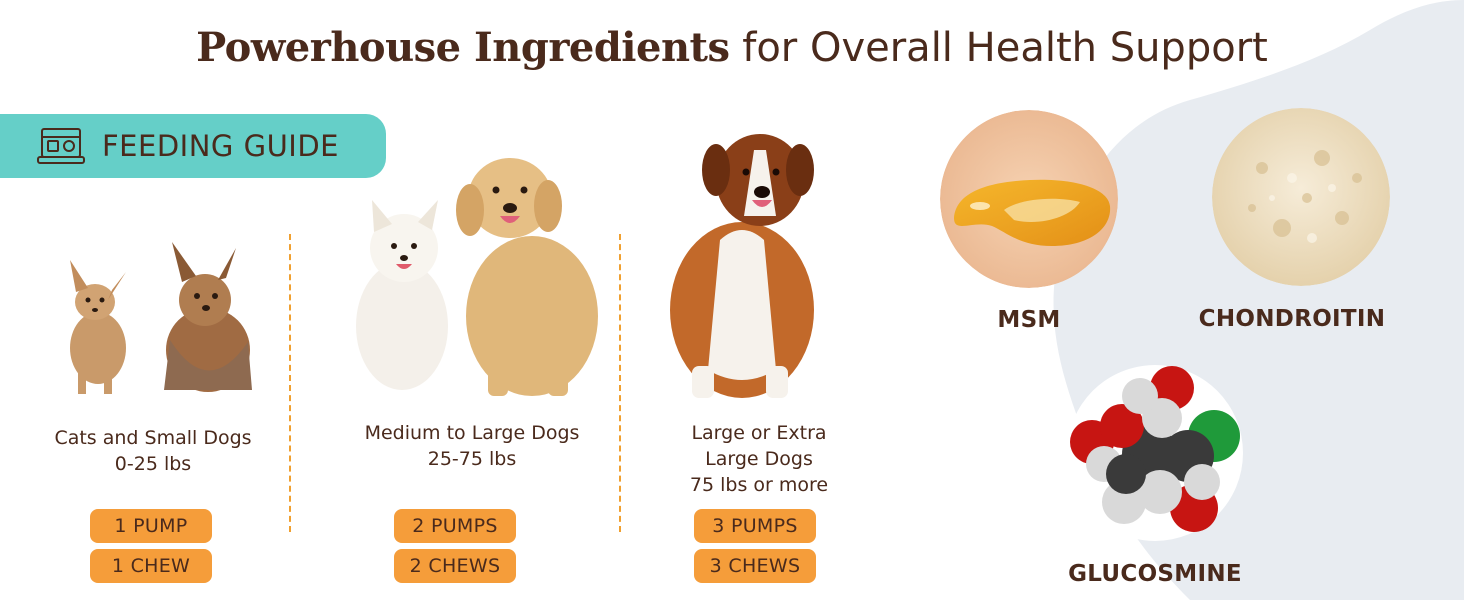  What do you see at coordinates (472, 446) in the screenshot?
I see `column-label-medium: Medium to Large Dogs 25-75 lbs` at bounding box center [472, 446].